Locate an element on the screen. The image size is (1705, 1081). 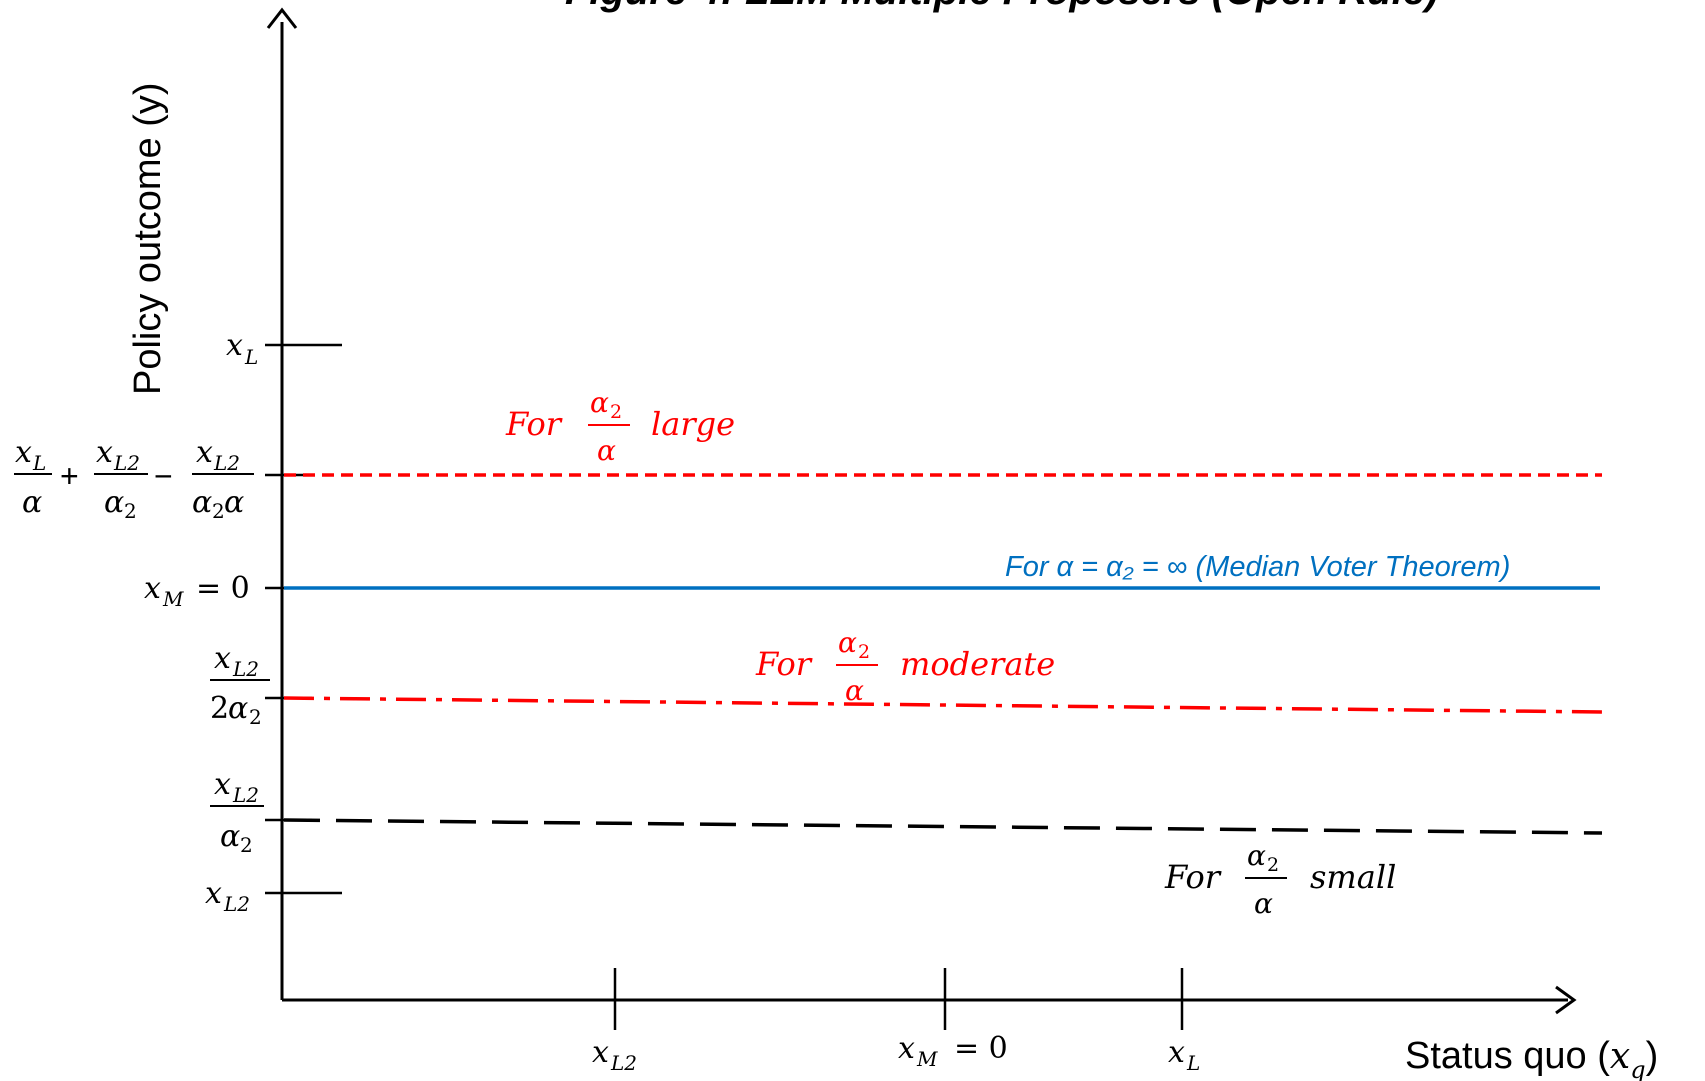
y-tick-label-xL2: x L2 is located at coordinates (227, 896).